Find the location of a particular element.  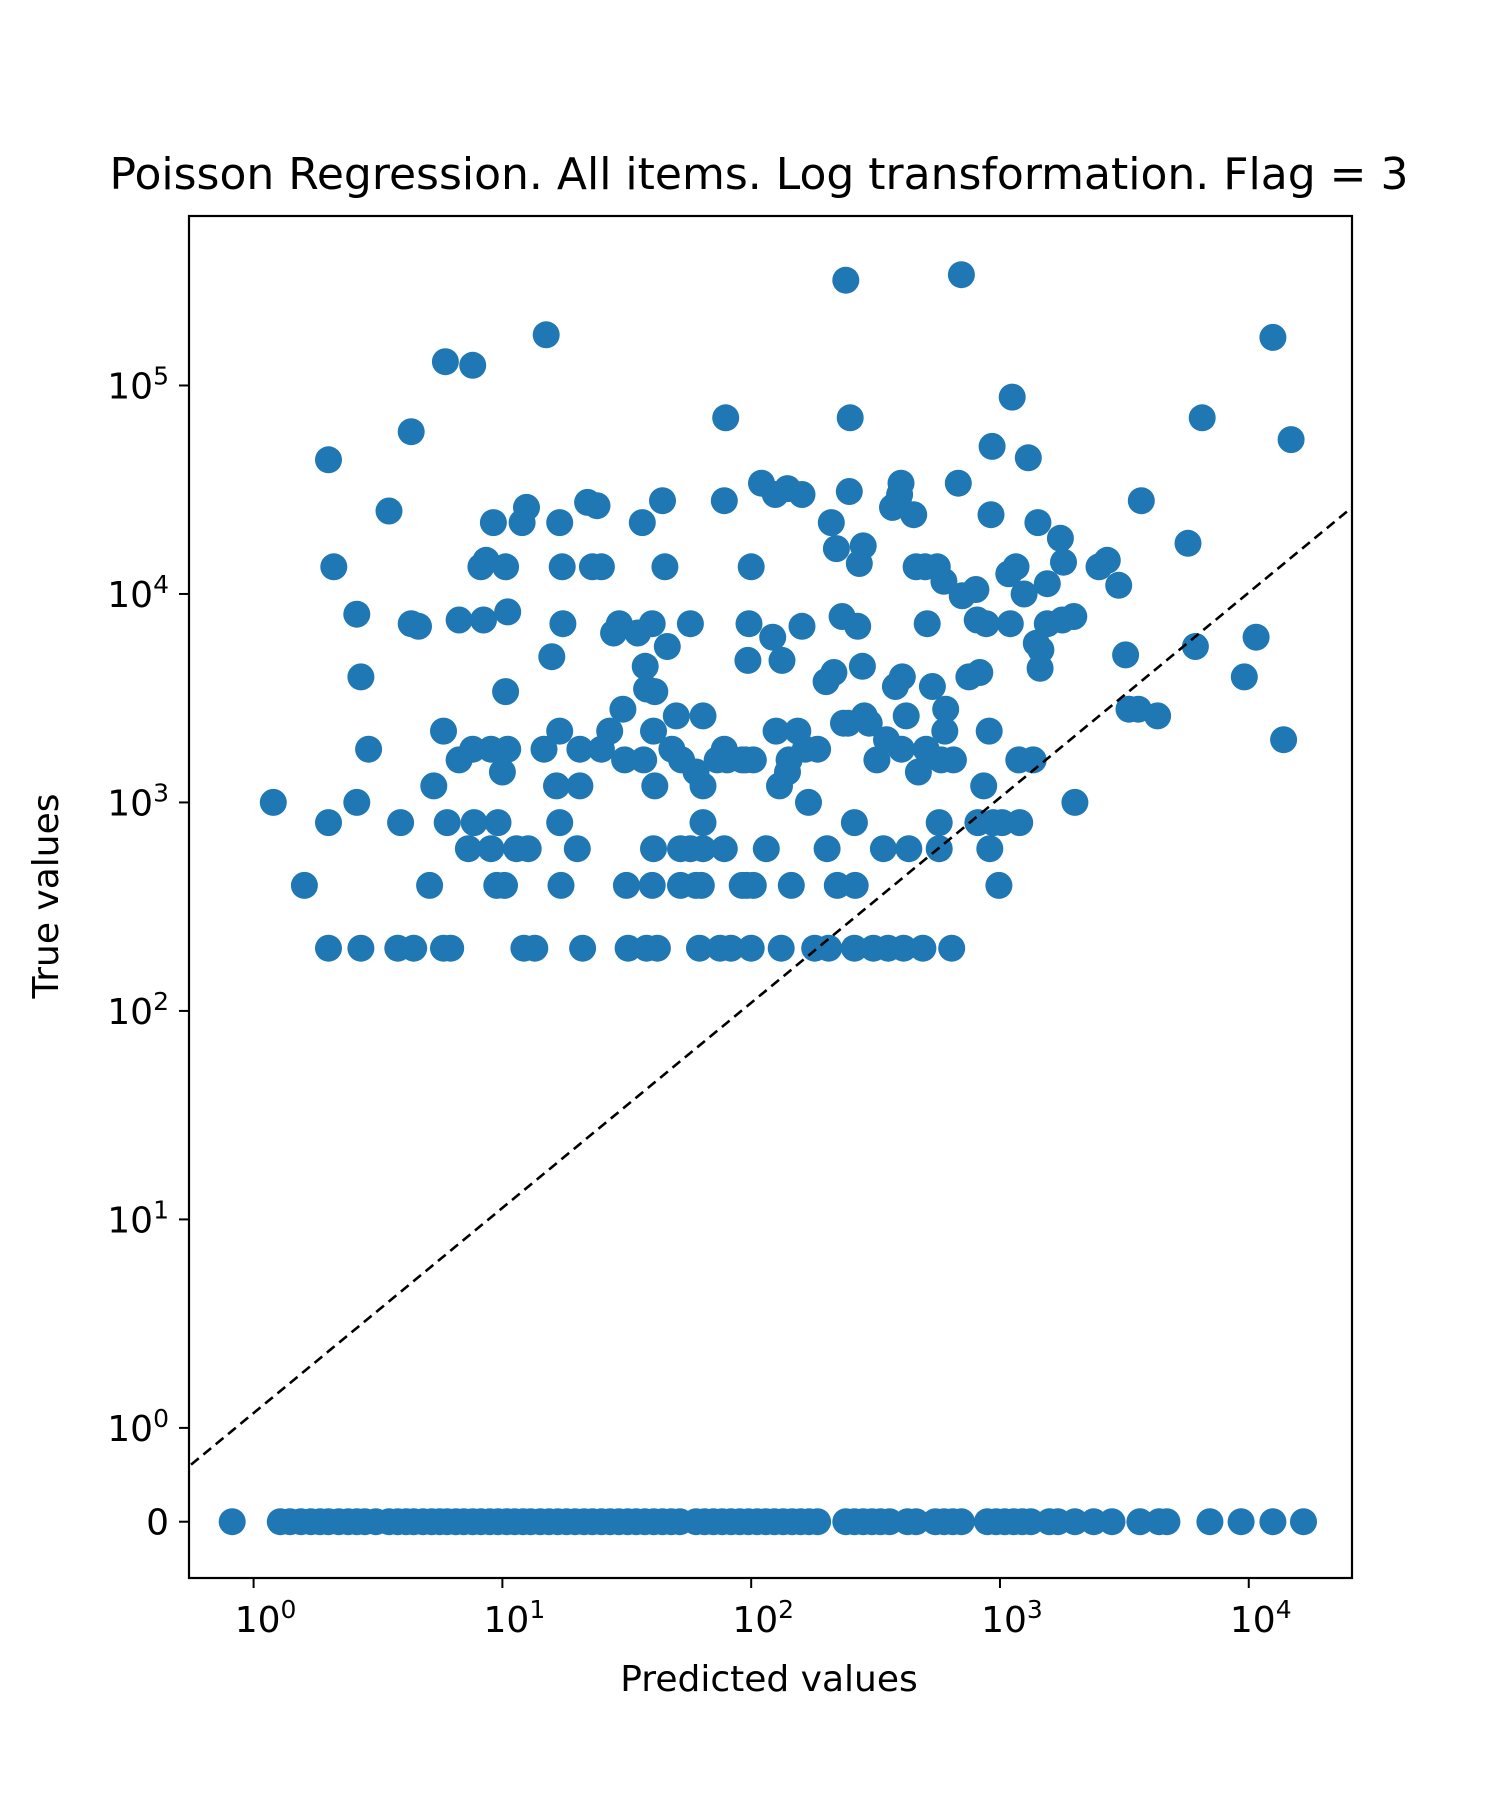

y-tick-label: 102 is located at coordinates (138, 1010).